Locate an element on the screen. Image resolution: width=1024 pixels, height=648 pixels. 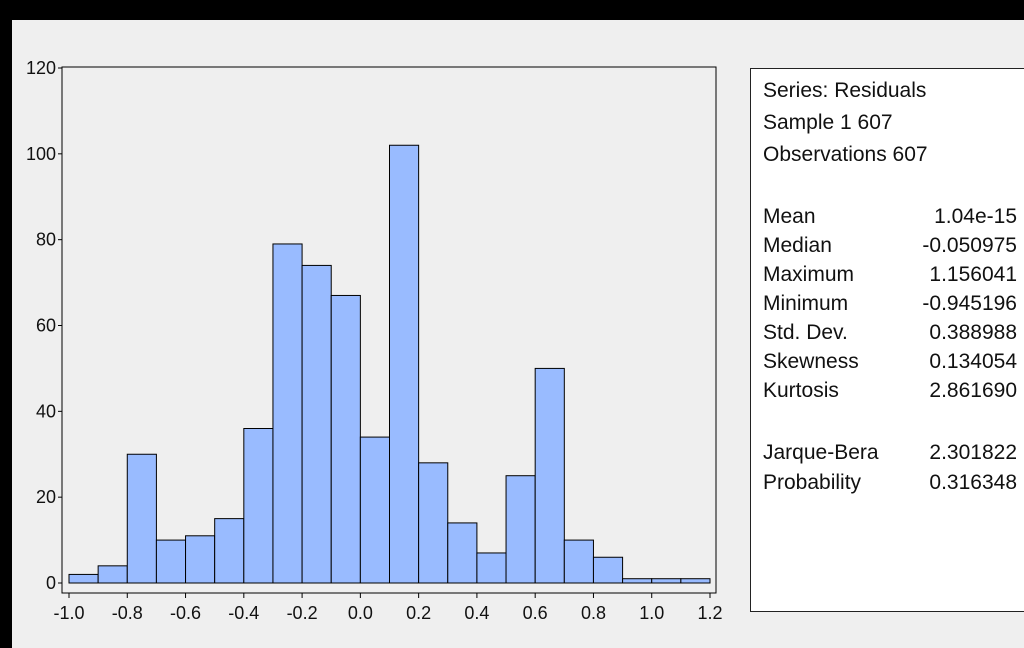
stat-row-probability: Probability 0.316348 is located at coordinates (890, 484).